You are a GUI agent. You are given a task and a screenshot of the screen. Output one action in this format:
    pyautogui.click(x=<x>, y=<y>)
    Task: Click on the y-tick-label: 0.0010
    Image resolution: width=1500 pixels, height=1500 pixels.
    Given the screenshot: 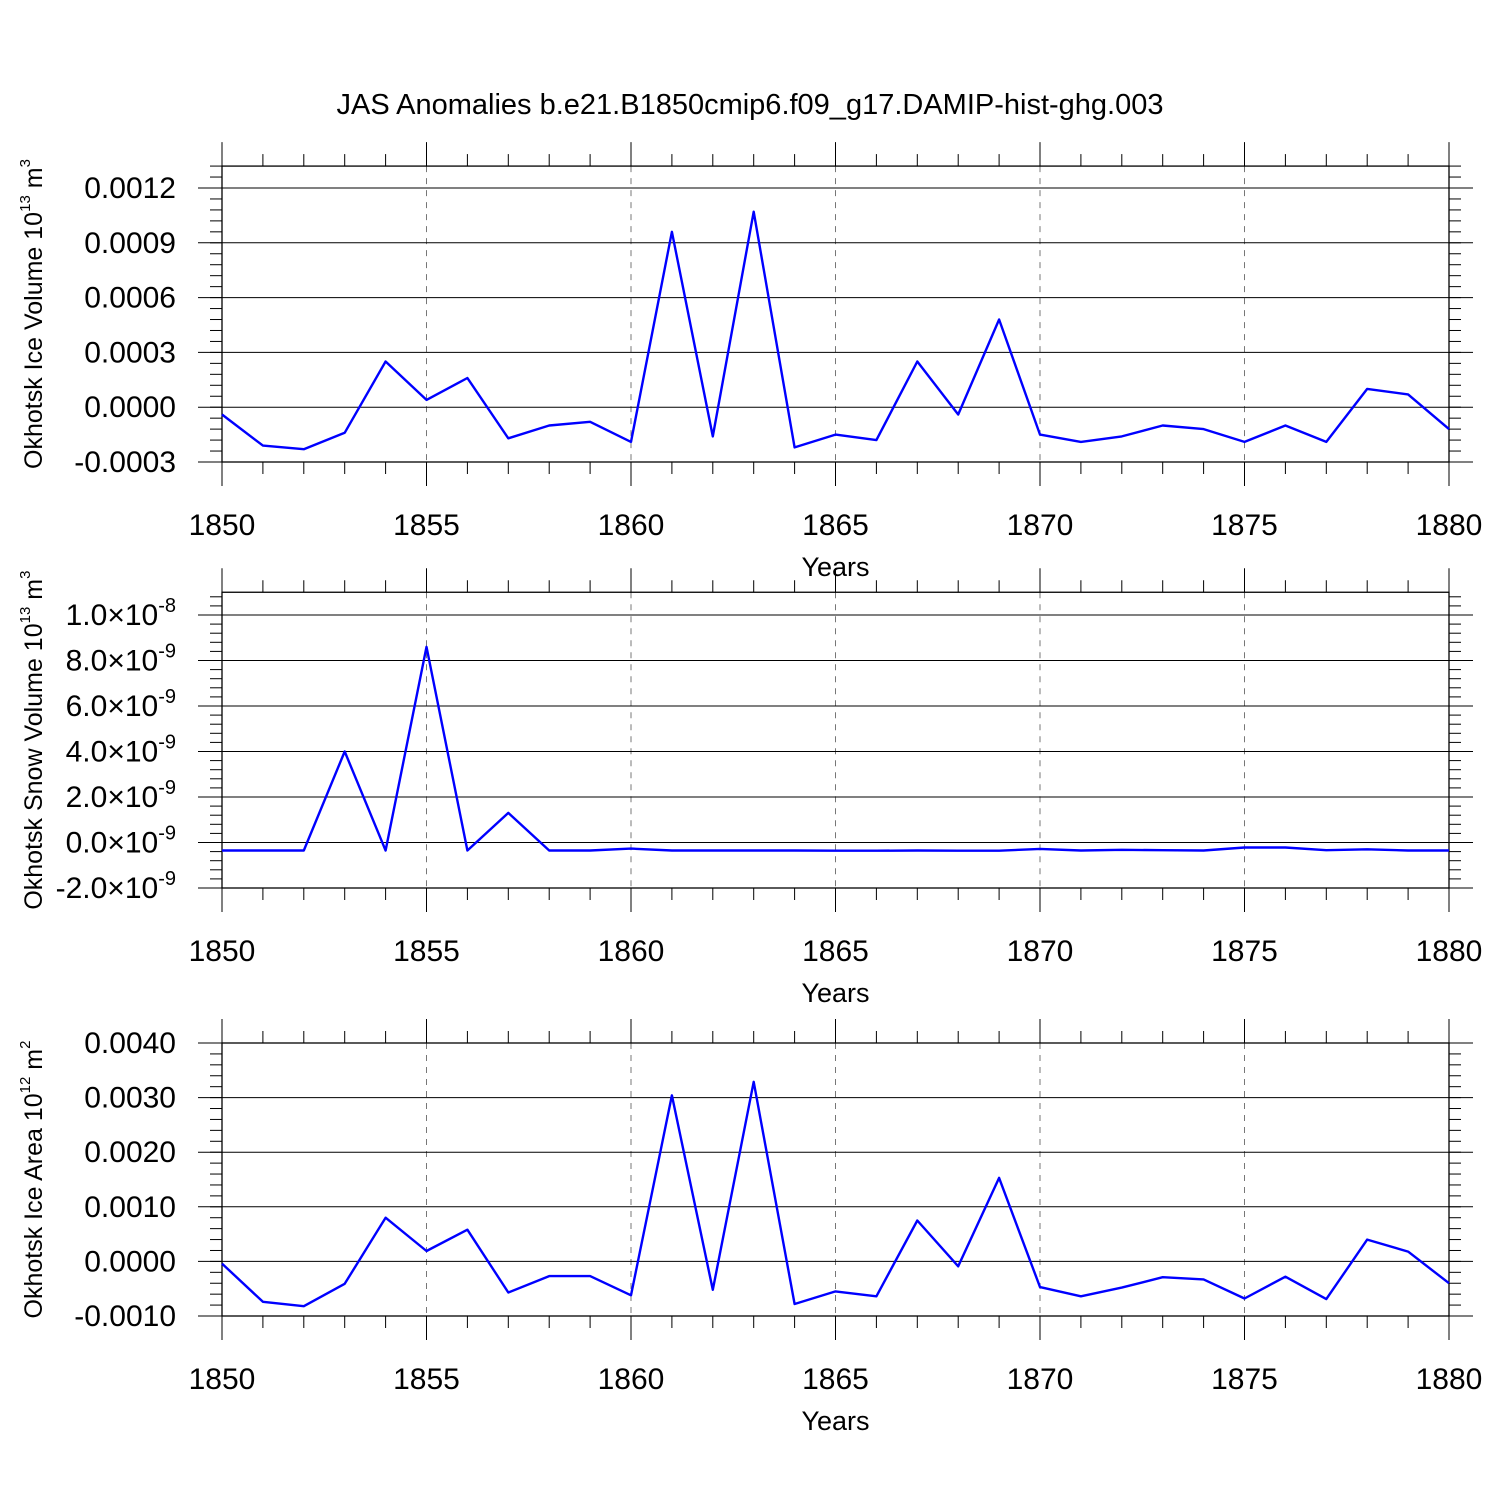 What is the action you would take?
    pyautogui.click(x=130, y=1207)
    